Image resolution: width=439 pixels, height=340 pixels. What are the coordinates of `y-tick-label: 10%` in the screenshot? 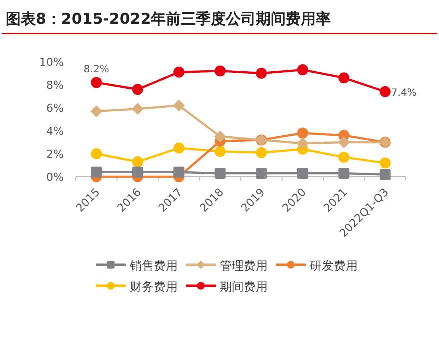 It's located at (52, 62).